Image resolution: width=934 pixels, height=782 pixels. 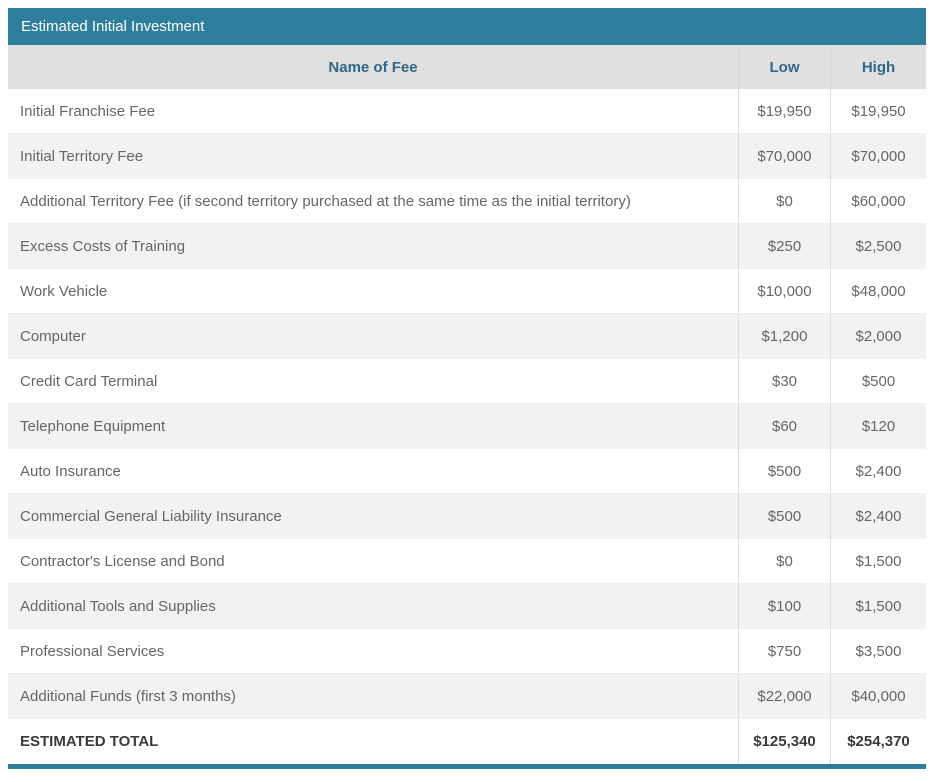 What do you see at coordinates (878, 291) in the screenshot?
I see `high-value-cell: $48,000` at bounding box center [878, 291].